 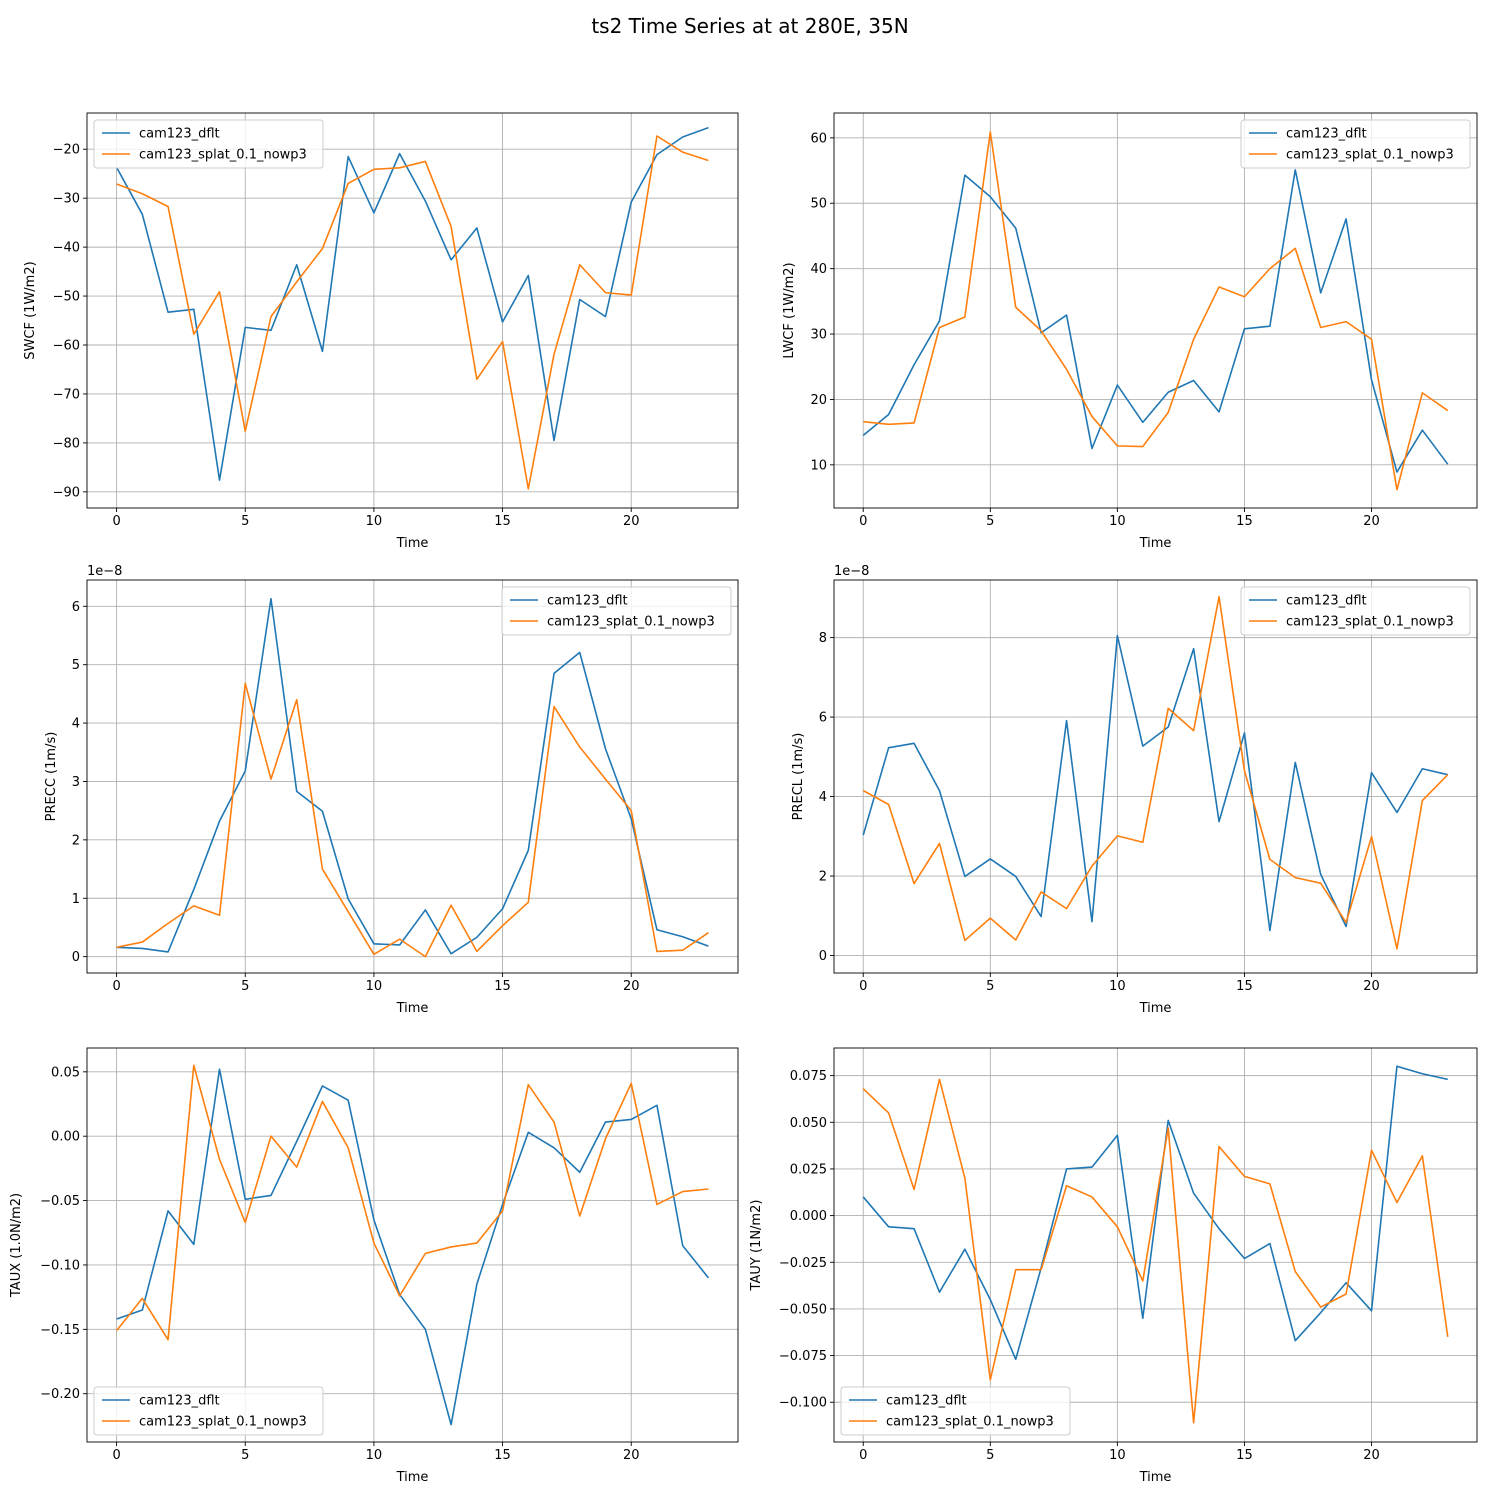 What do you see at coordinates (789, 310) in the screenshot?
I see `y-axis-label: LWCF (1W/m2)` at bounding box center [789, 310].